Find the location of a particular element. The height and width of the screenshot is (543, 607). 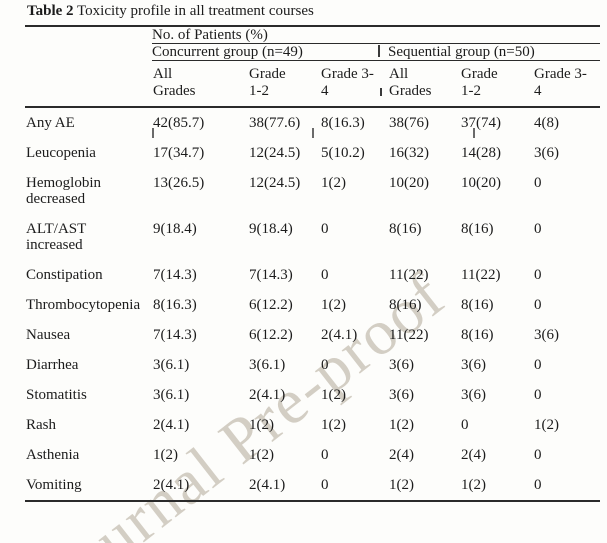

table-row-rash: Rash 2(4.1) 1(2) 1(2) 1(2) 0 1(2) is located at coordinates (312, 425).